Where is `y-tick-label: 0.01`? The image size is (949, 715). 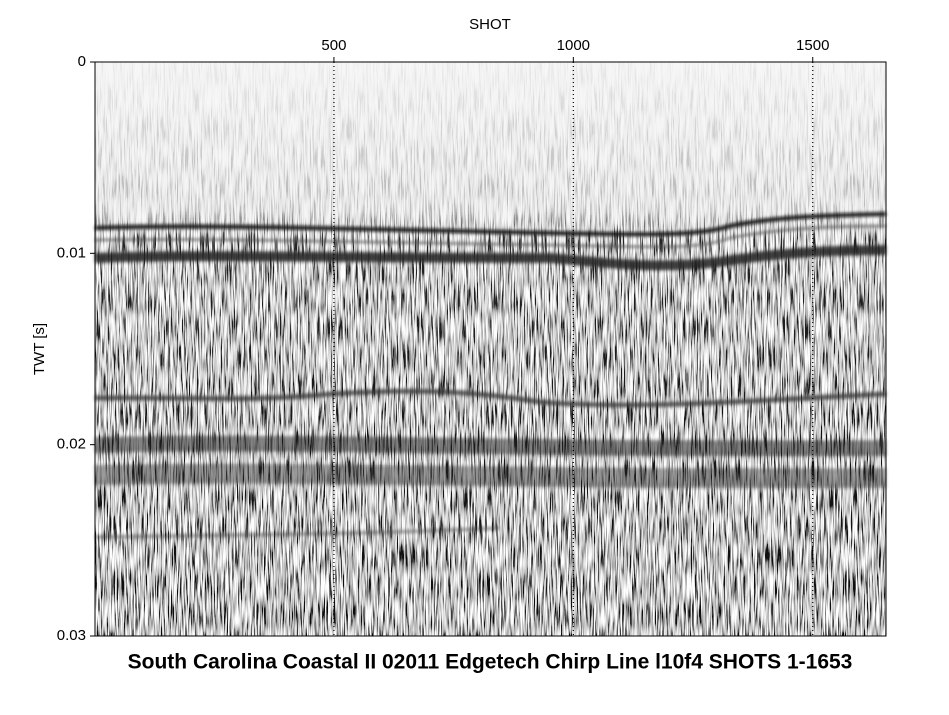
y-tick-label: 0.01 is located at coordinates (71, 252).